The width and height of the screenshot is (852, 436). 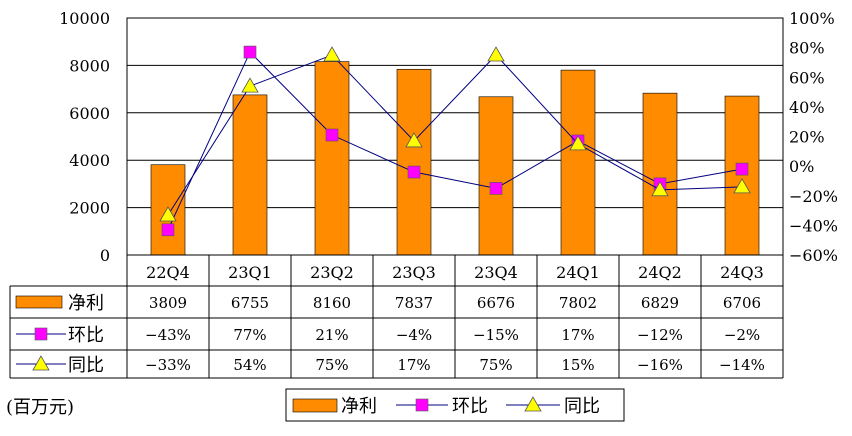 What do you see at coordinates (801, 166) in the screenshot?
I see `right-tick-label: 0%` at bounding box center [801, 166].